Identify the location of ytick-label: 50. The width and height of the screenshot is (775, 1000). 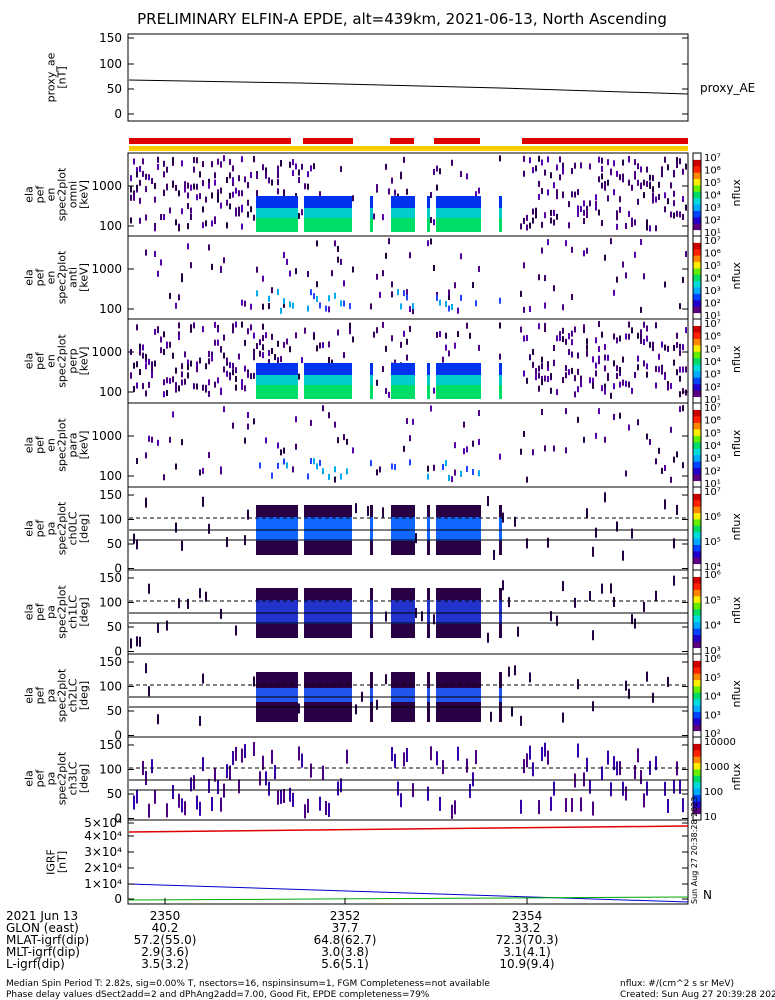
(114, 711).